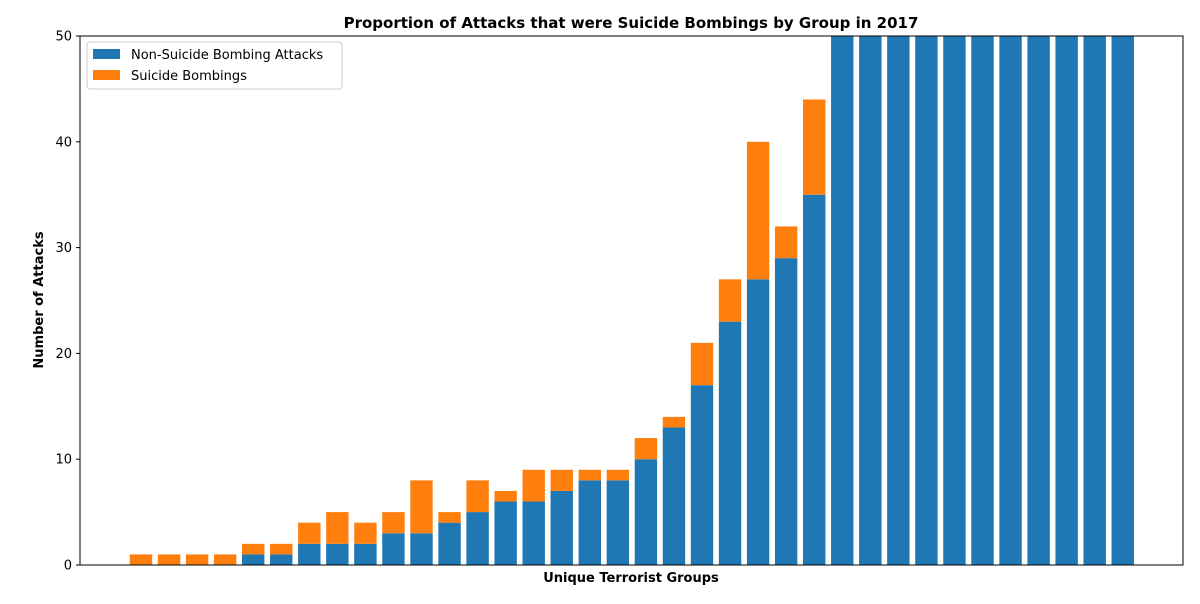 The width and height of the screenshot is (1200, 604). I want to click on legend-swatch-non-suicide, so click(106, 54).